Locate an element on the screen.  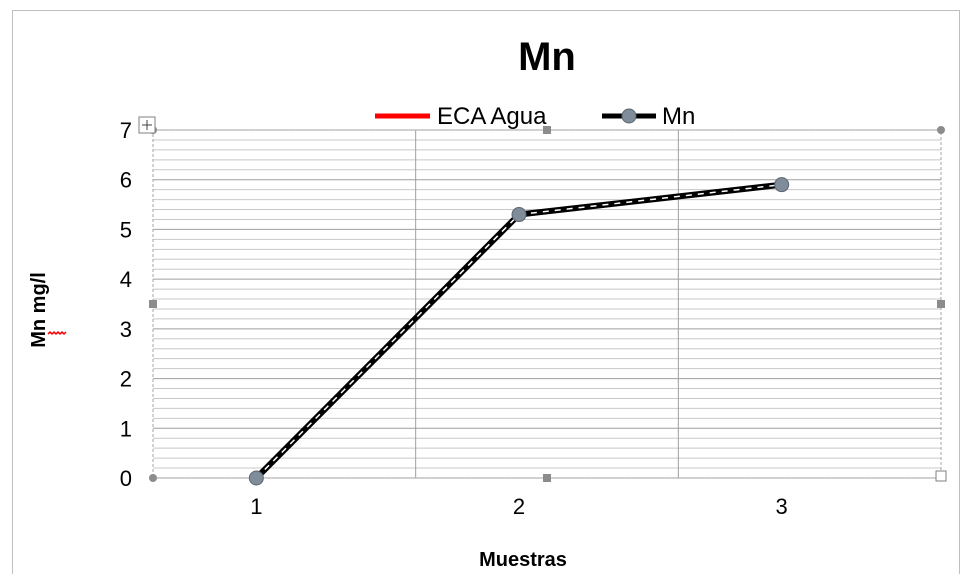
move-handle-icon is located at coordinates (147, 125).